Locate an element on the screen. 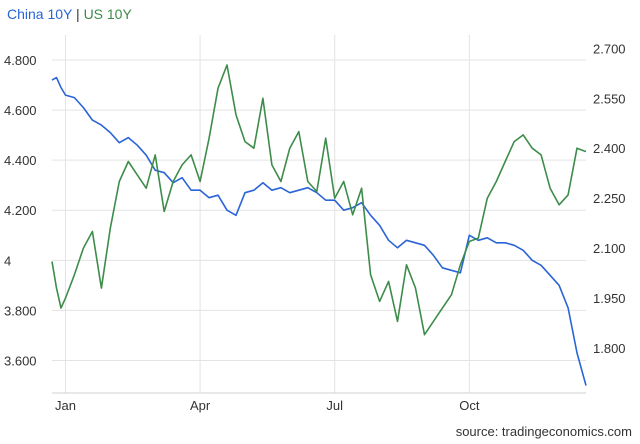 The image size is (640, 444). y-left-tick-label: 4.400 is located at coordinates (20, 160).